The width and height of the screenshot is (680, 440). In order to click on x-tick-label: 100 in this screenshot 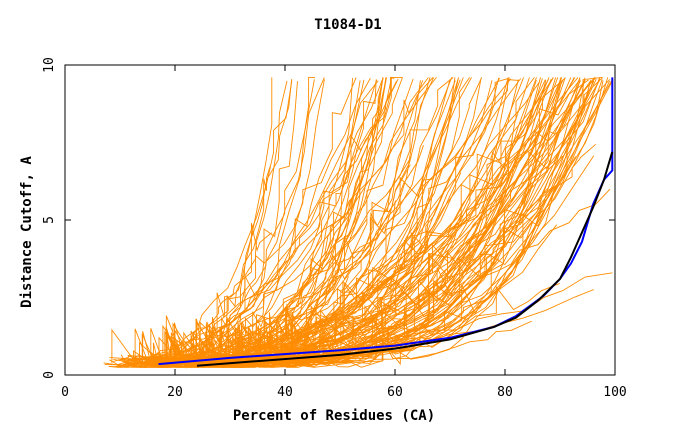, I will do `click(614, 392)`.